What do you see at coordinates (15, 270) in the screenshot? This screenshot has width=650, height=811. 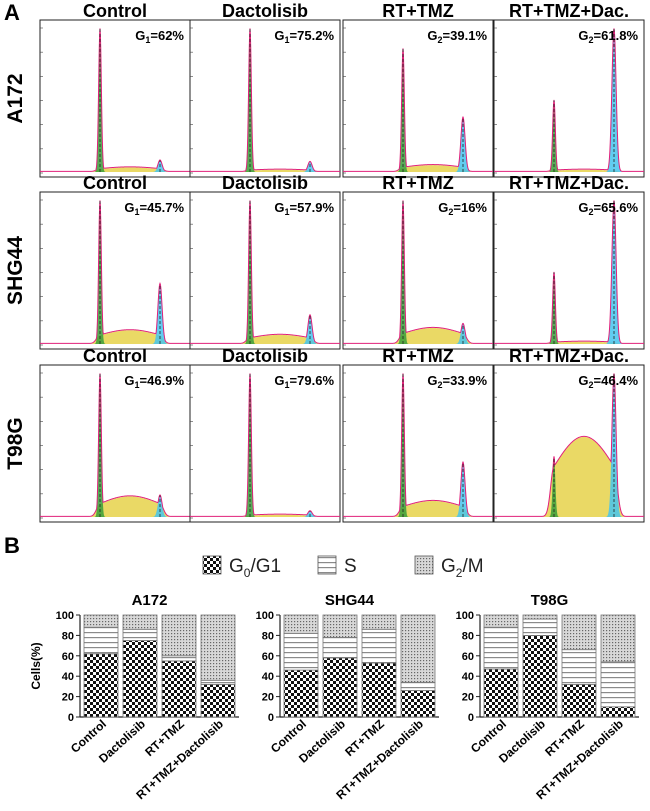 I see `cell-line-label: SHG44` at bounding box center [15, 270].